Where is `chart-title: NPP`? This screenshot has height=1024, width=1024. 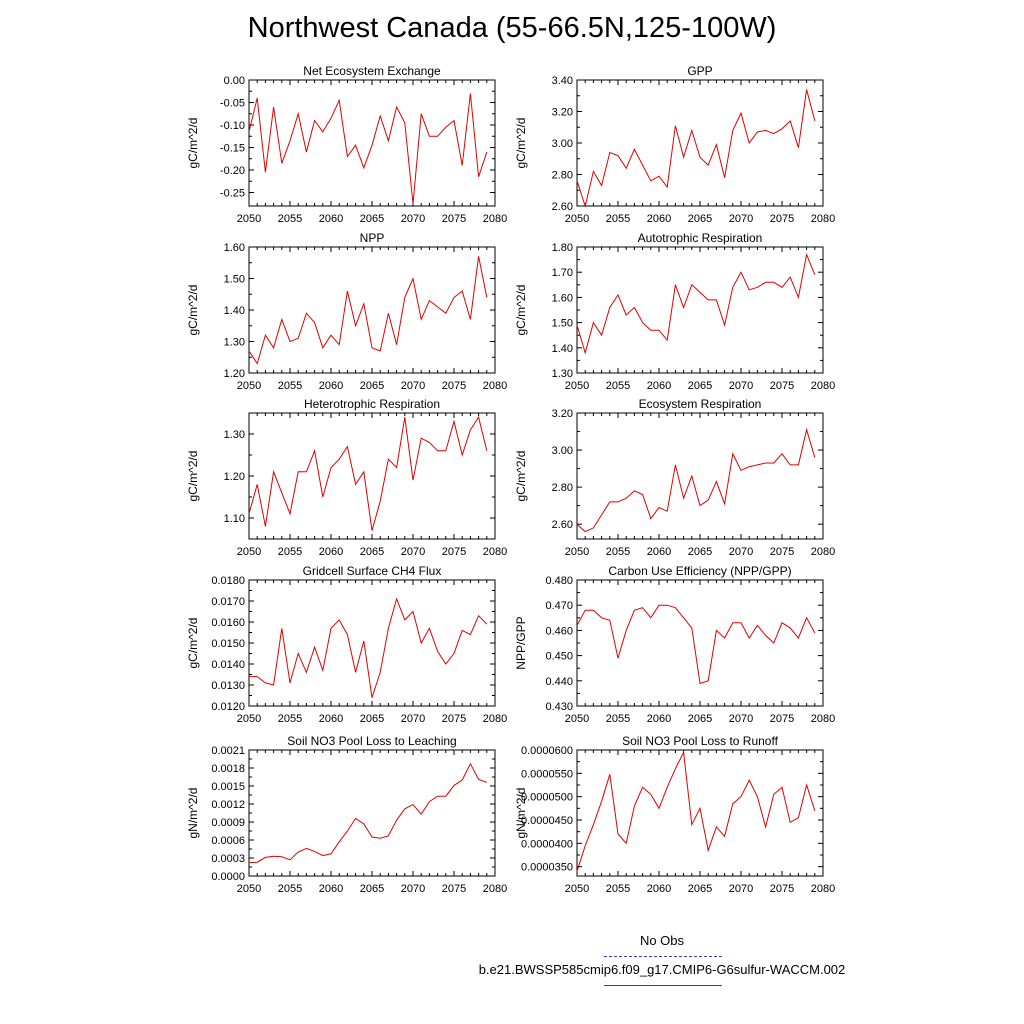
chart-title: NPP is located at coordinates (372, 238).